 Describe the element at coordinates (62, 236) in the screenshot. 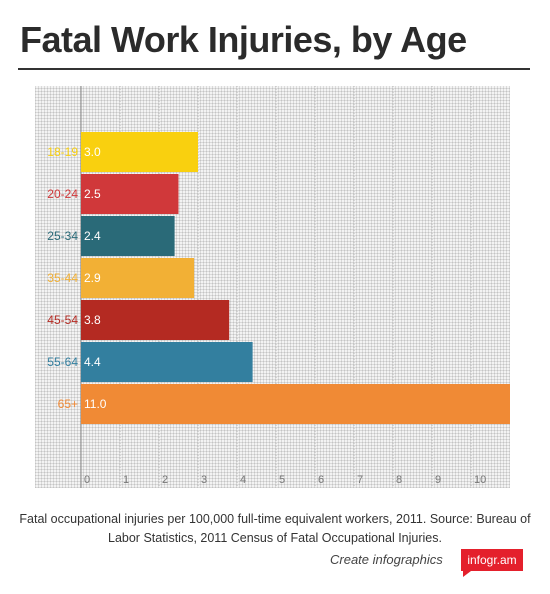

I see `category-label-25-34: 25-34` at that location.